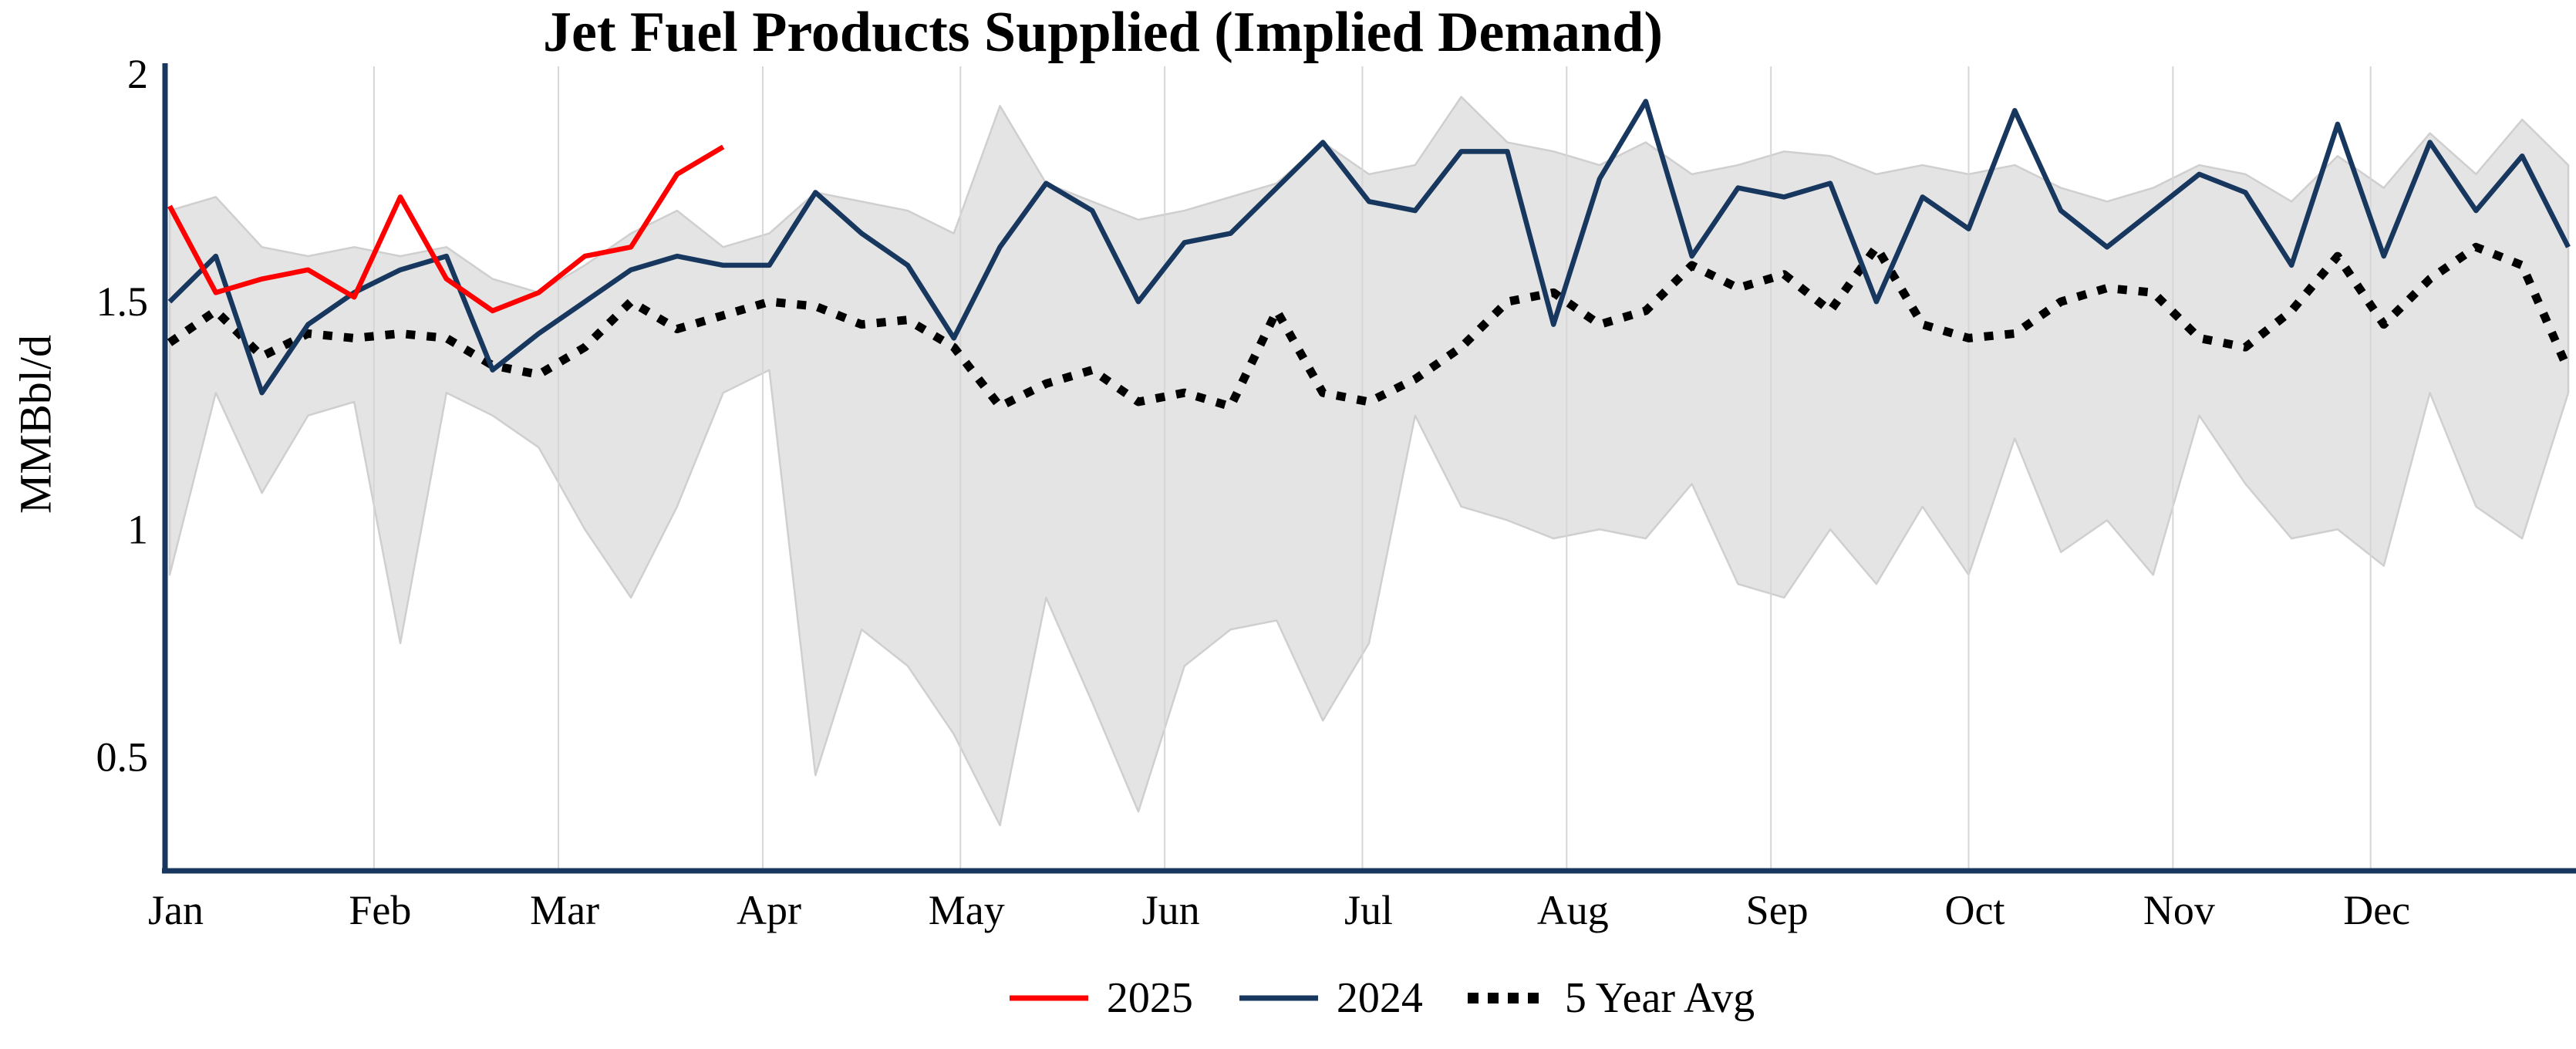 Image resolution: width=2576 pixels, height=1049 pixels. Describe the element at coordinates (1099, 998) in the screenshot. I see `legend-item-2025: 2025` at that location.